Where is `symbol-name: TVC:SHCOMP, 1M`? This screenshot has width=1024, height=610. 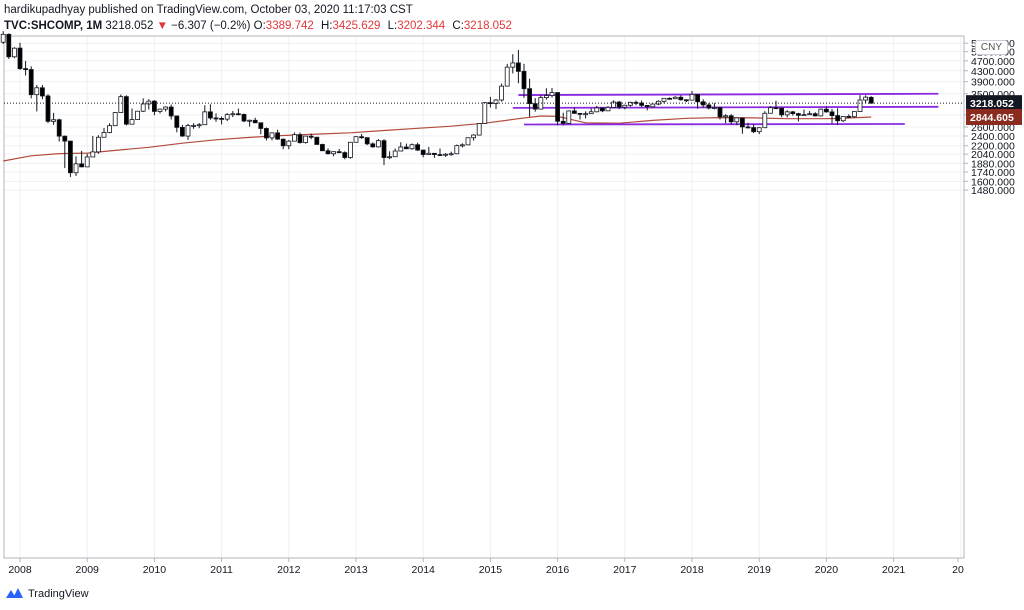 symbol-name: TVC:SHCOMP, 1M is located at coordinates (53, 26).